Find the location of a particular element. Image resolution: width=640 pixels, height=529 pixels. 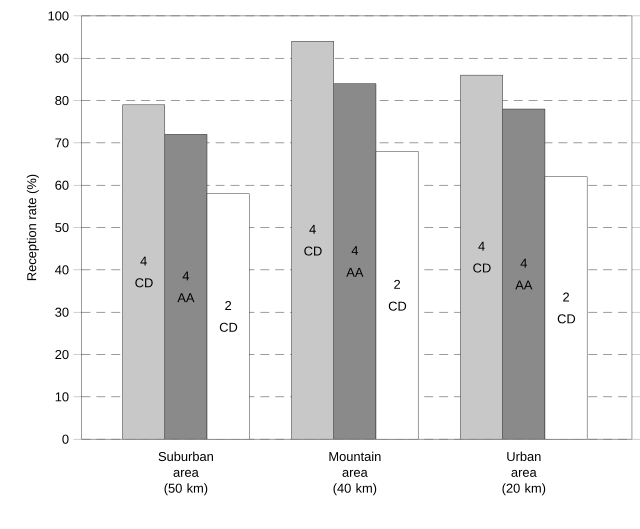

y-tick-label: 60 is located at coordinates (62, 185).